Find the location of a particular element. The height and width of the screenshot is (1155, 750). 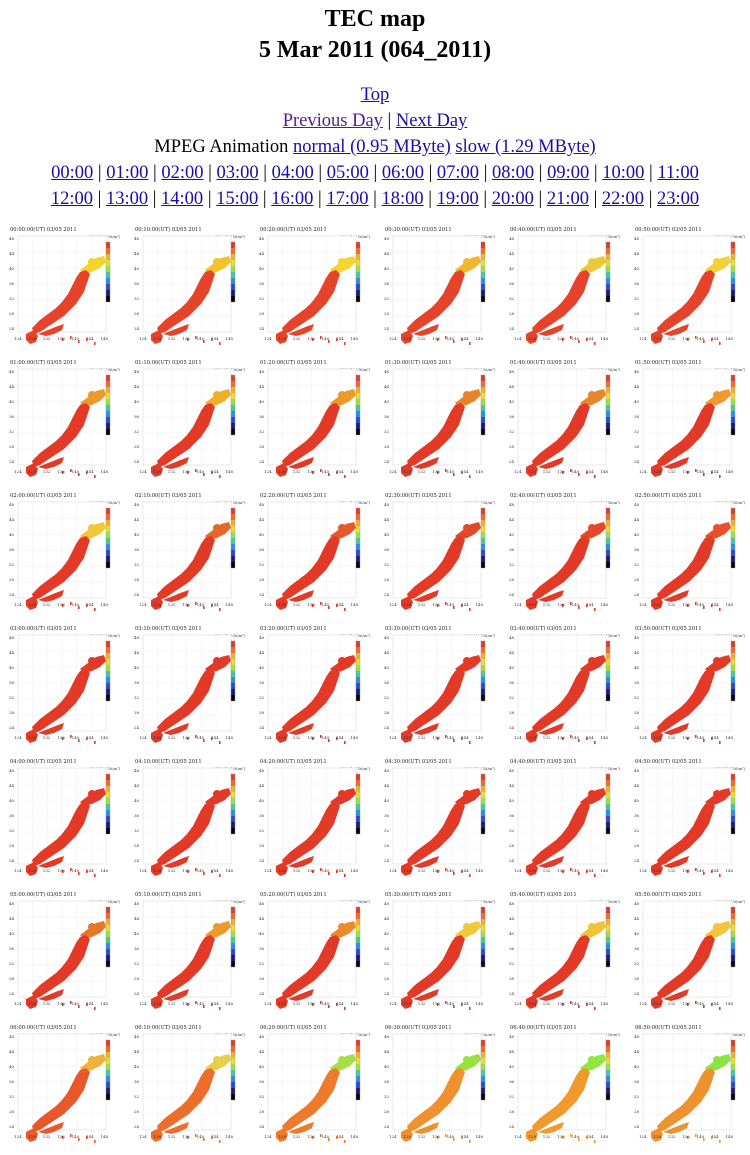

hour-link-0600: 06:00 is located at coordinates (402, 173).